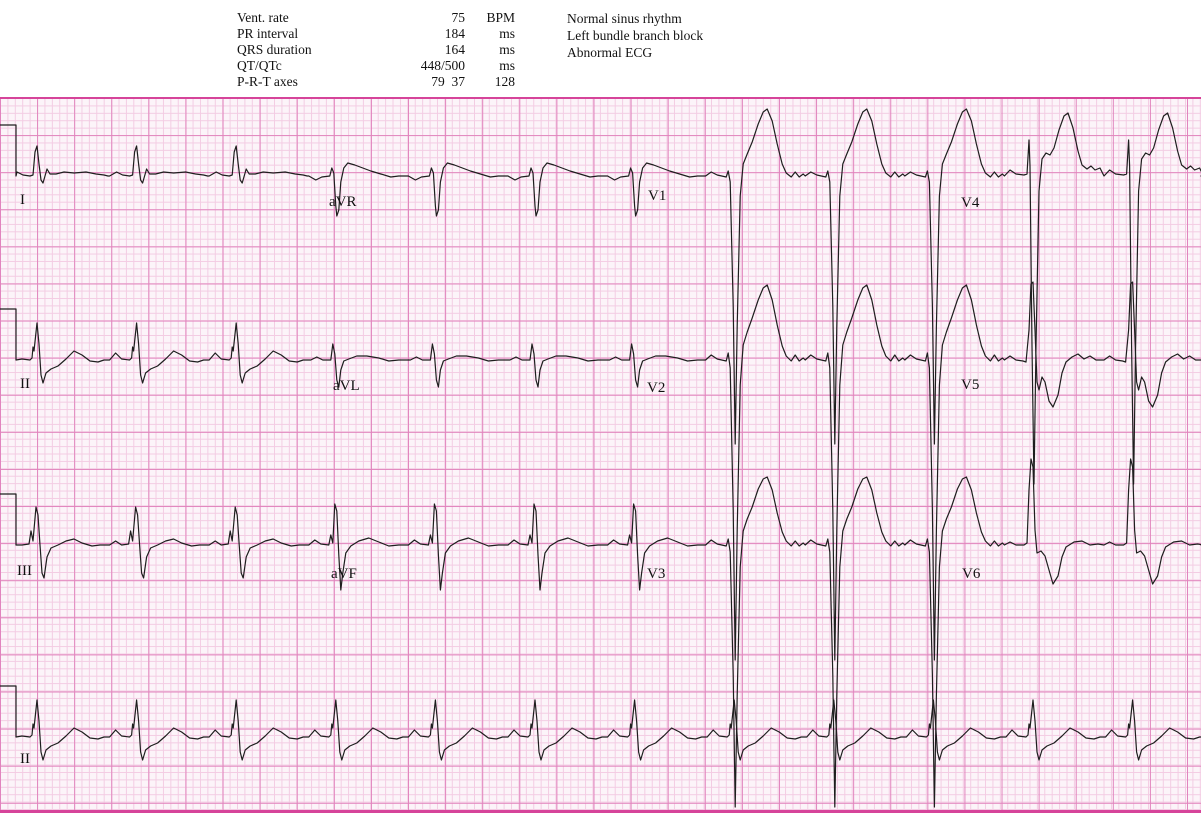  I want to click on measurement-value: 184, so click(454, 33).